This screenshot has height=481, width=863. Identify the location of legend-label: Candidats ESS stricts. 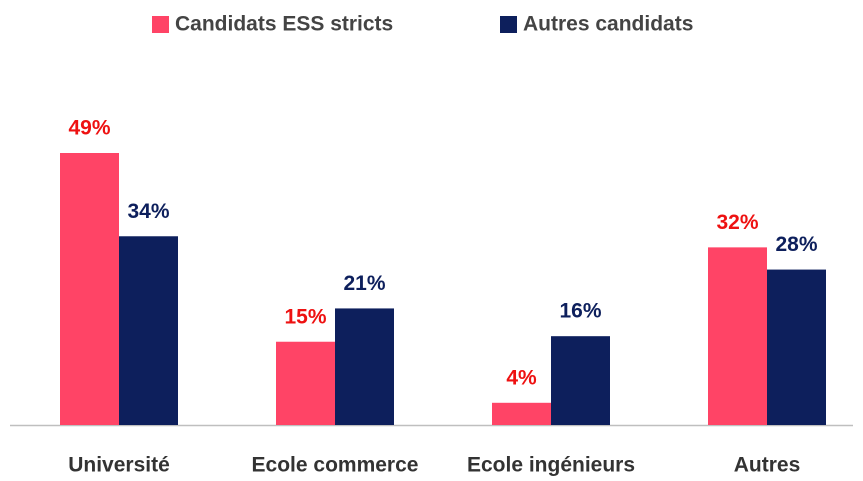
(284, 24).